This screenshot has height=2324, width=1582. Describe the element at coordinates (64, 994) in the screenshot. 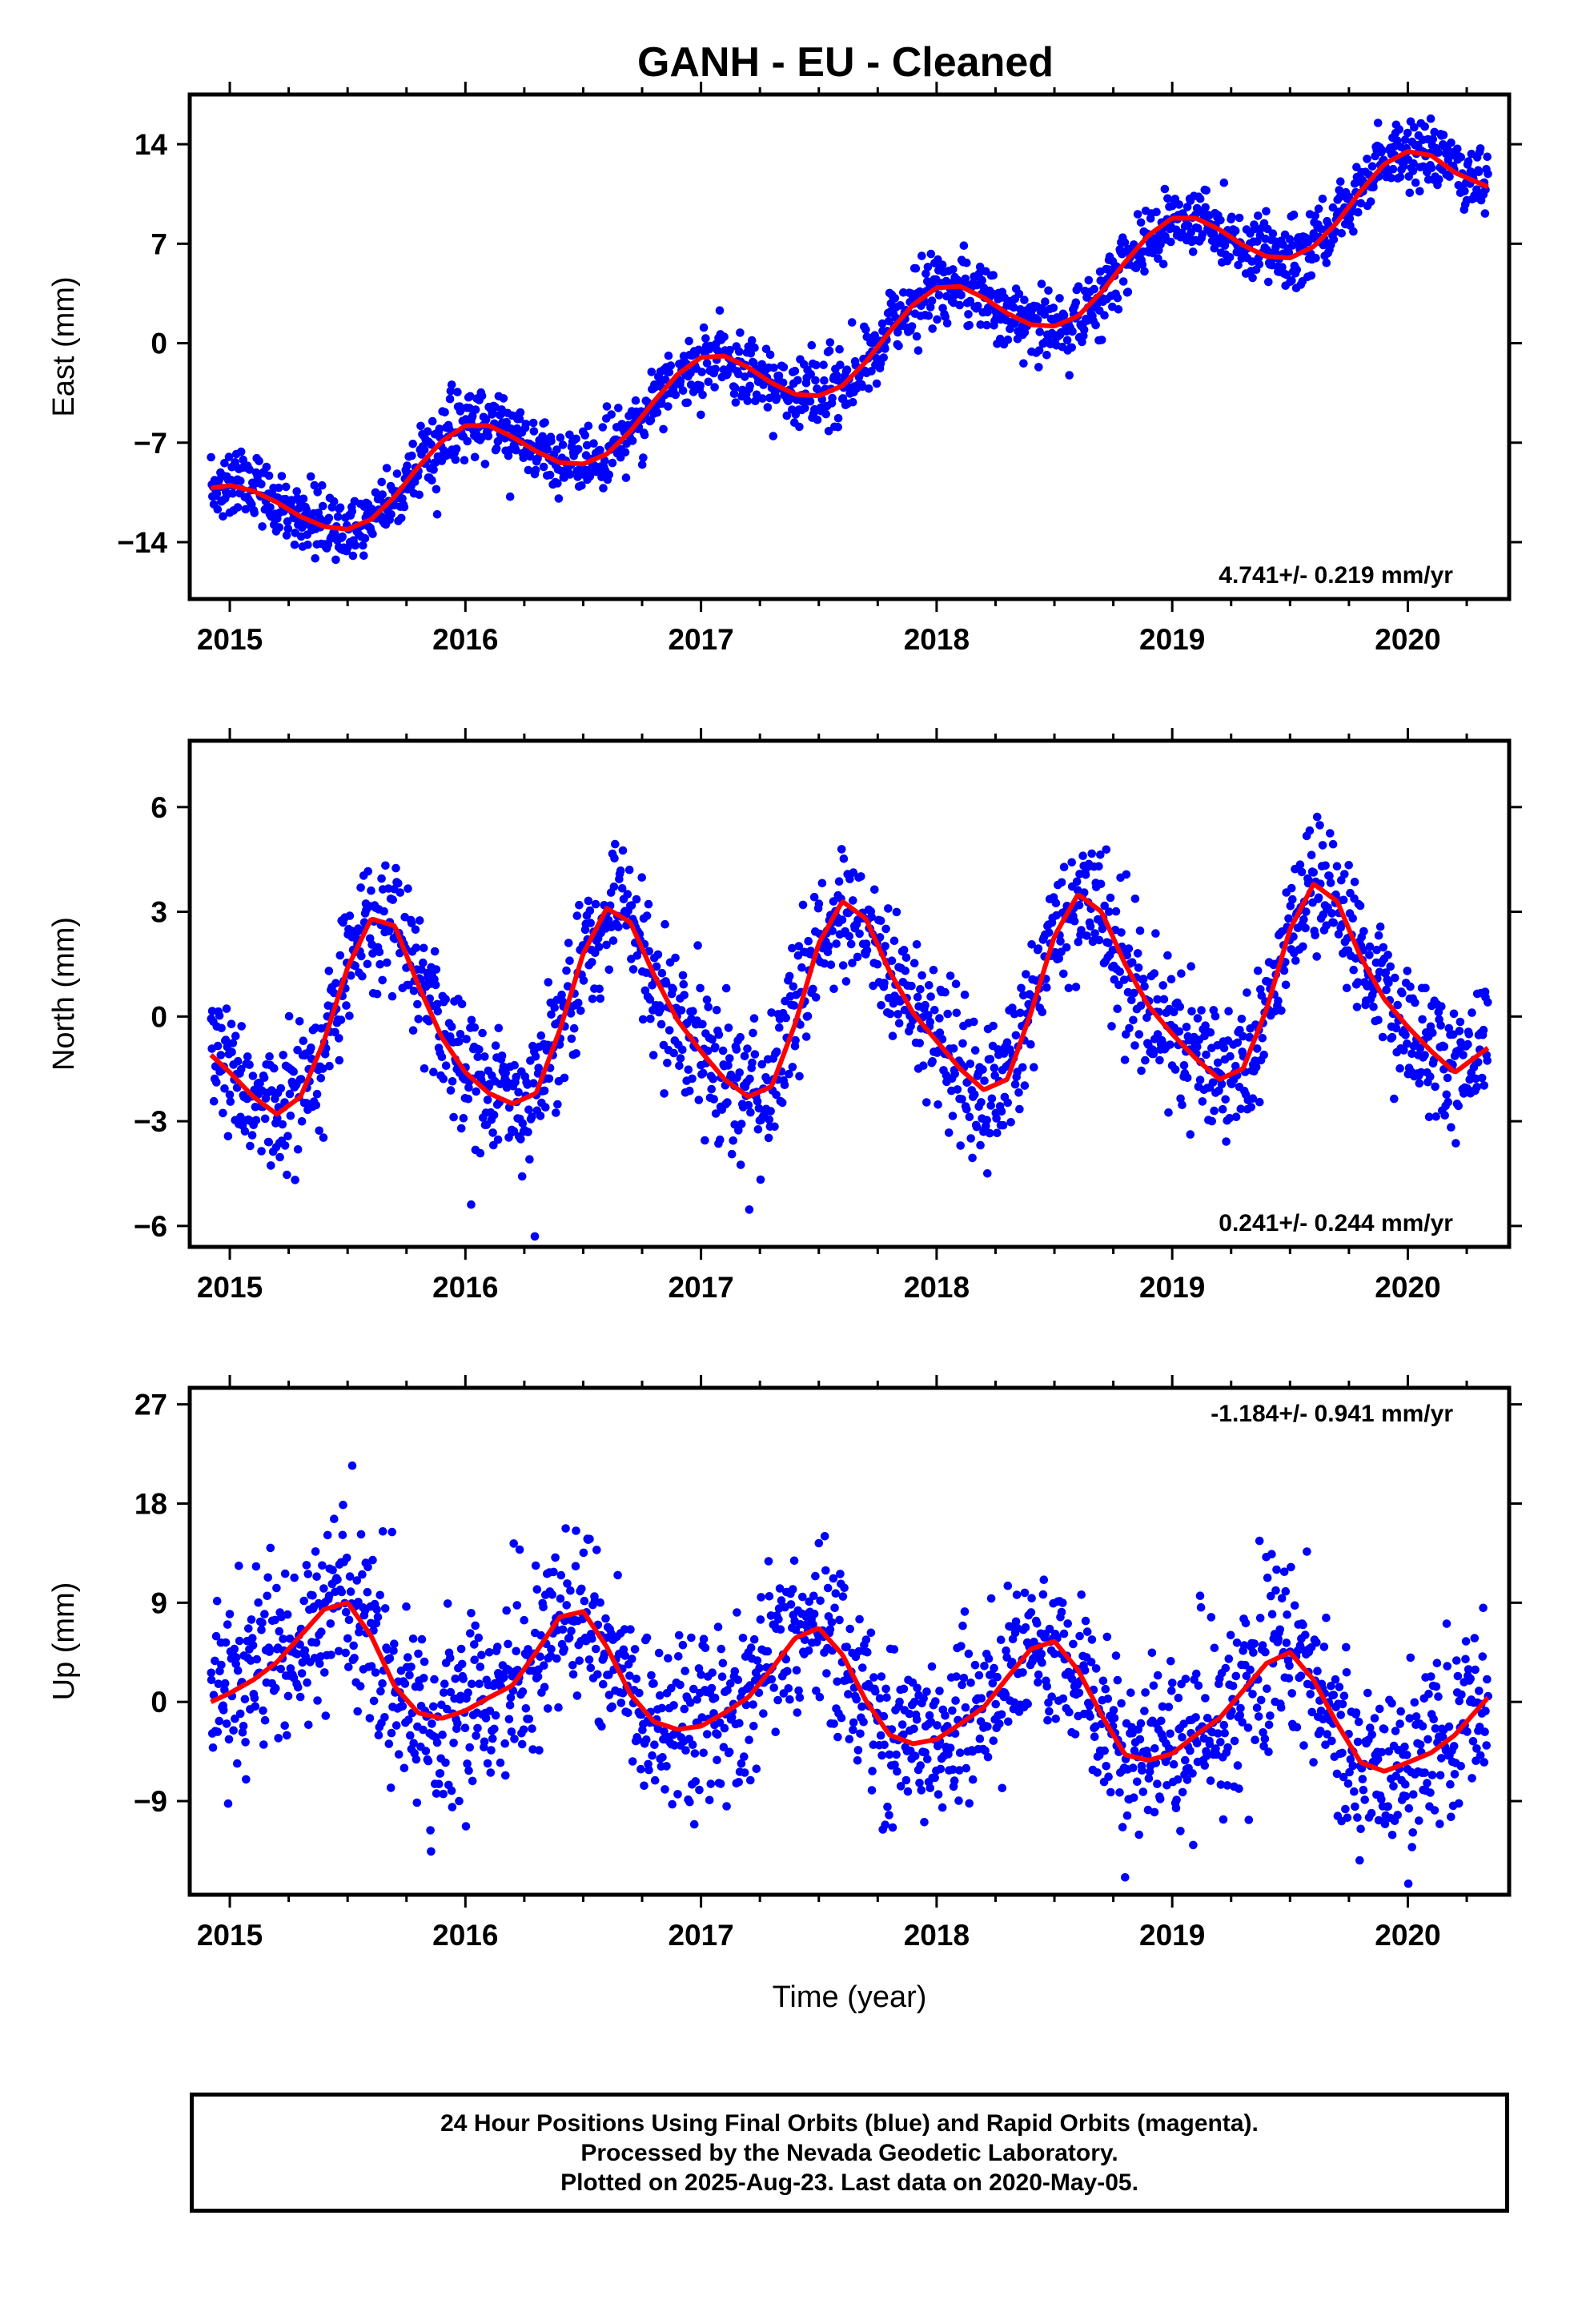

I see `y-axis-label: North (mm)` at that location.